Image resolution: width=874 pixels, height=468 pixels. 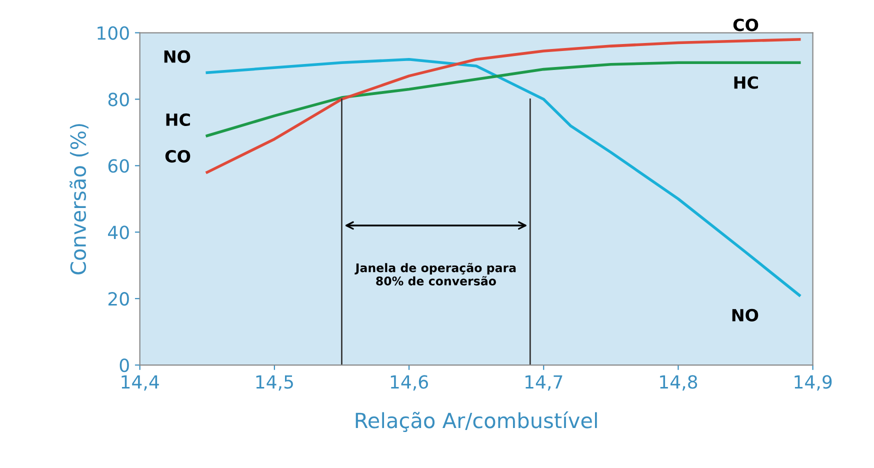 I want to click on y-tick-label: 0, so click(x=124, y=365).